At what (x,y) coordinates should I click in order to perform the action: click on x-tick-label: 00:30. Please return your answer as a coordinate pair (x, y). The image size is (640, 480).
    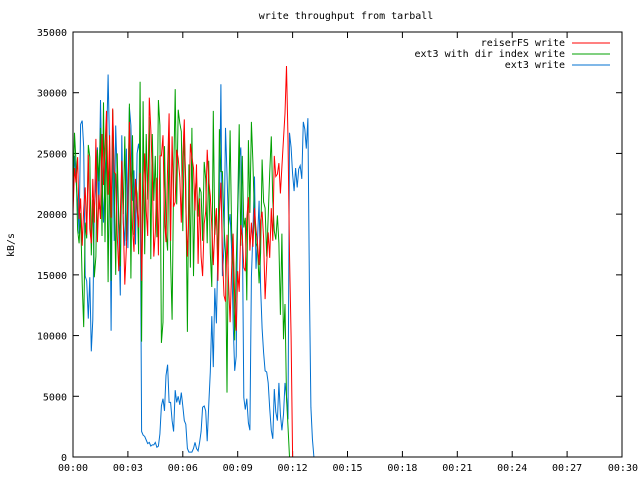
    Looking at the image, I should click on (623, 468).